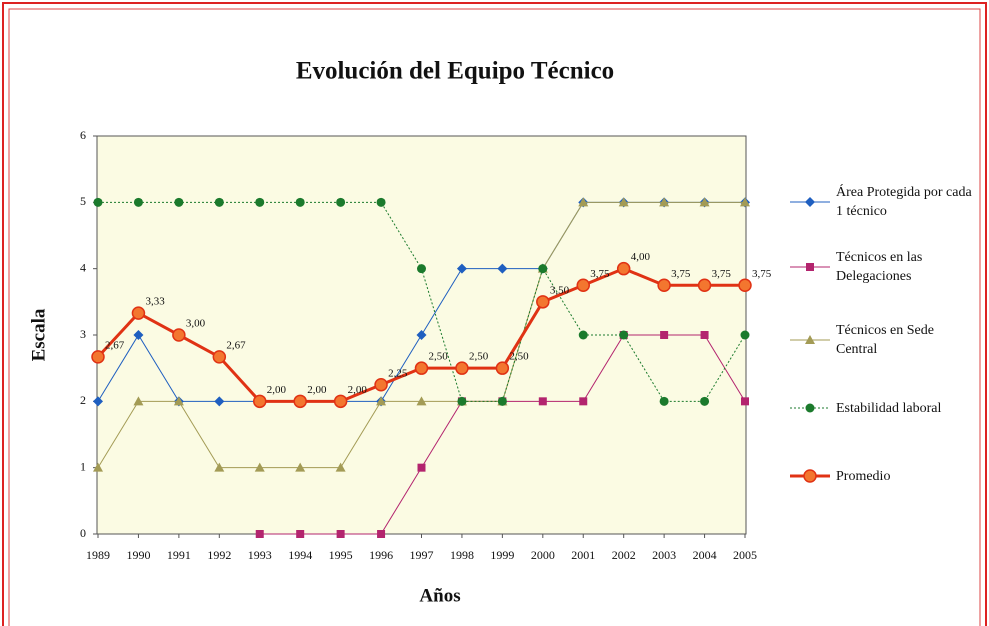  I want to click on legend-item: Estabilidad laboral, so click(883, 408).